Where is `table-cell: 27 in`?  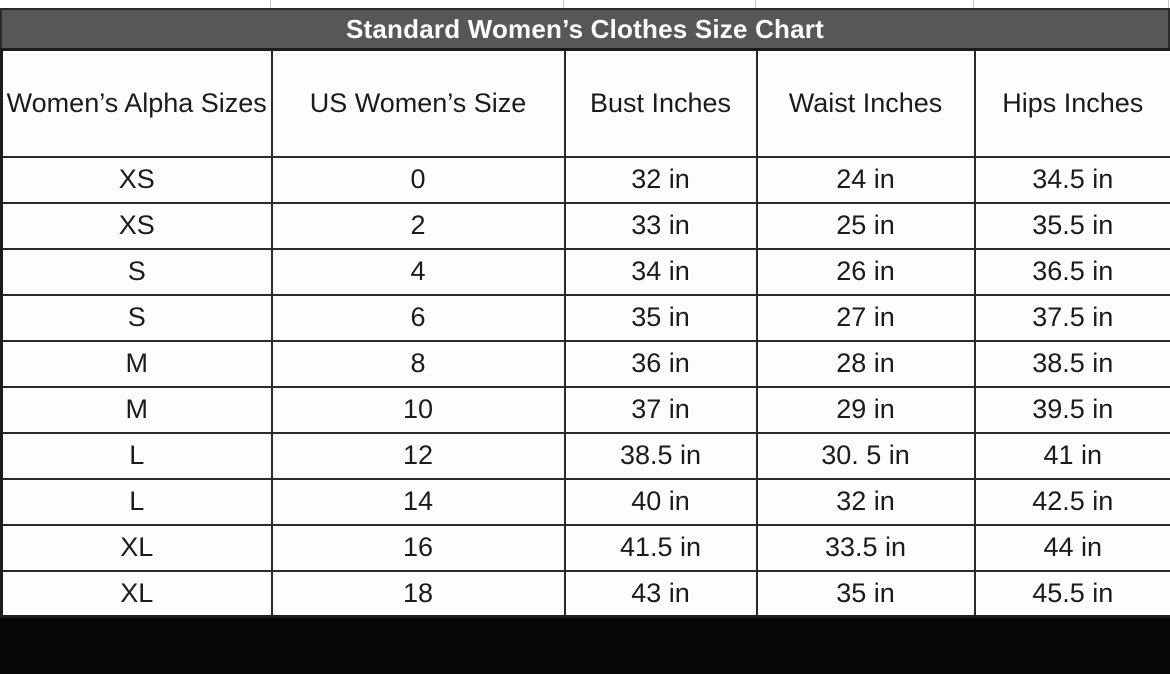
table-cell: 27 in is located at coordinates (865, 317).